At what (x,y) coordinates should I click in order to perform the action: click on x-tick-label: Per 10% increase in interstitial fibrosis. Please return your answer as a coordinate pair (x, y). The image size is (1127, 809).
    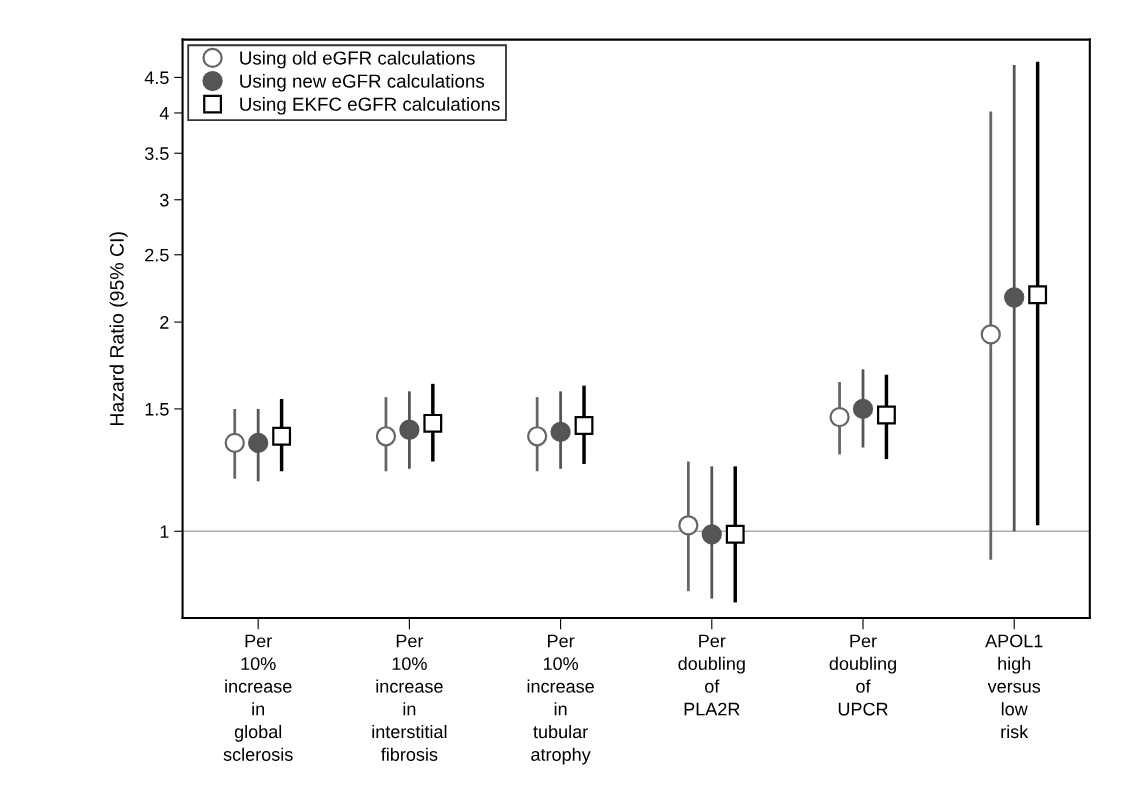
    Looking at the image, I should click on (409, 697).